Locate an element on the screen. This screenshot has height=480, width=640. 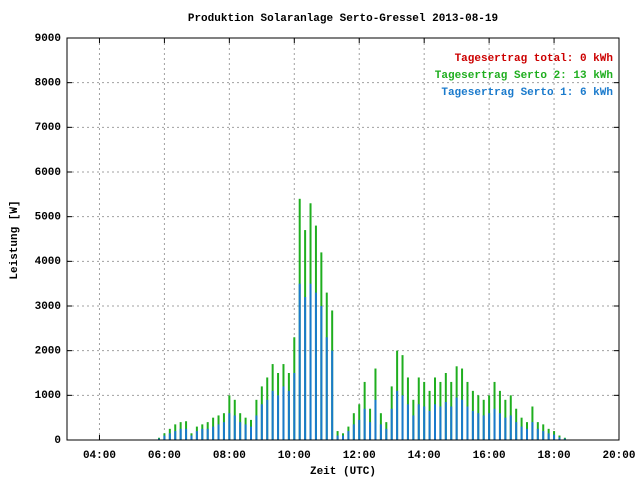
y-tick-label: 8000 is located at coordinates (48, 84).